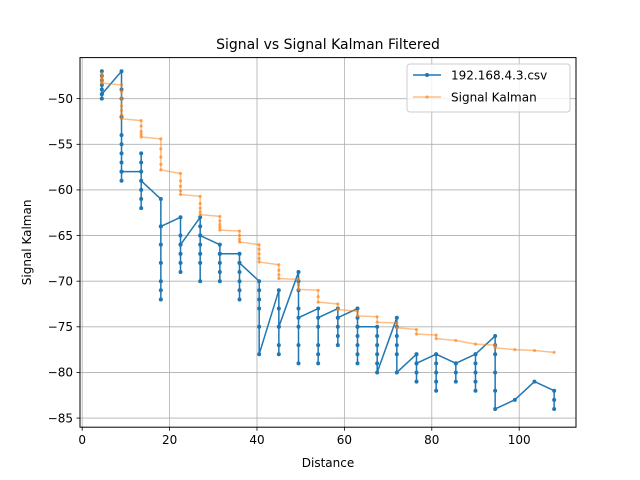  I want to click on x-tick-label: 0, so click(82, 440).